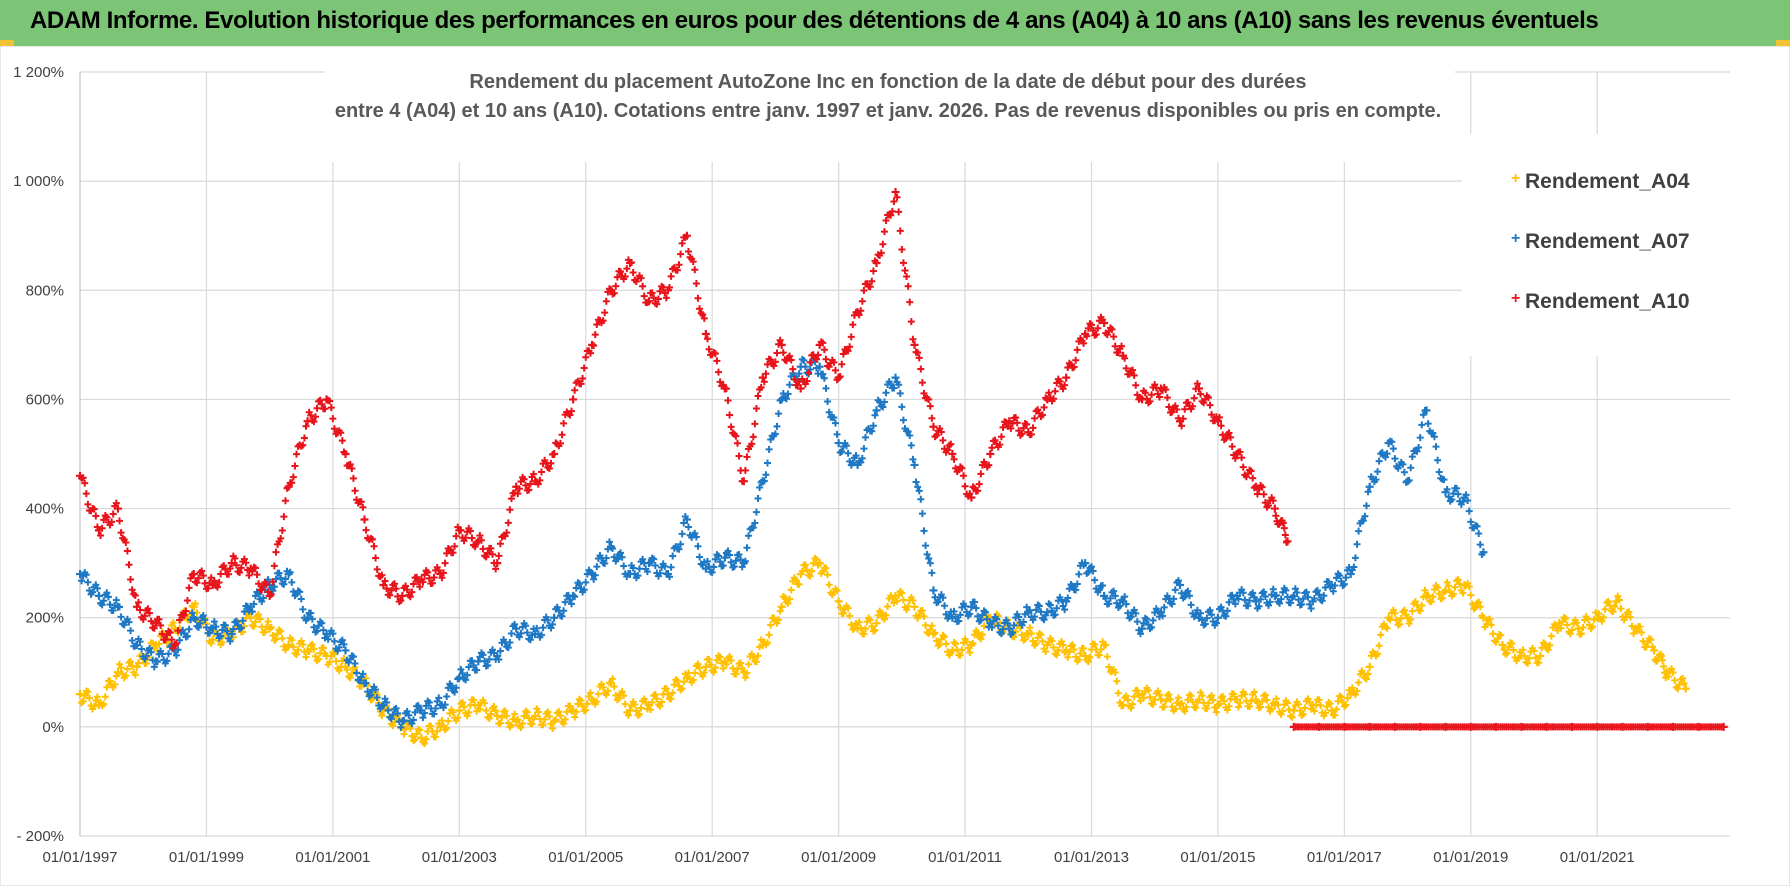  What do you see at coordinates (1344, 857) in the screenshot?
I see `x-tick-label: 01/01/2017` at bounding box center [1344, 857].